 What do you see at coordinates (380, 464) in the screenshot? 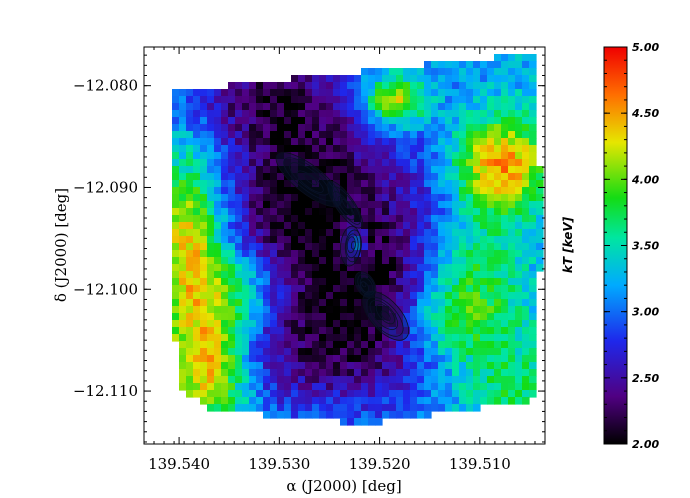
I see `x-tick-label: 139.520` at bounding box center [380, 464].